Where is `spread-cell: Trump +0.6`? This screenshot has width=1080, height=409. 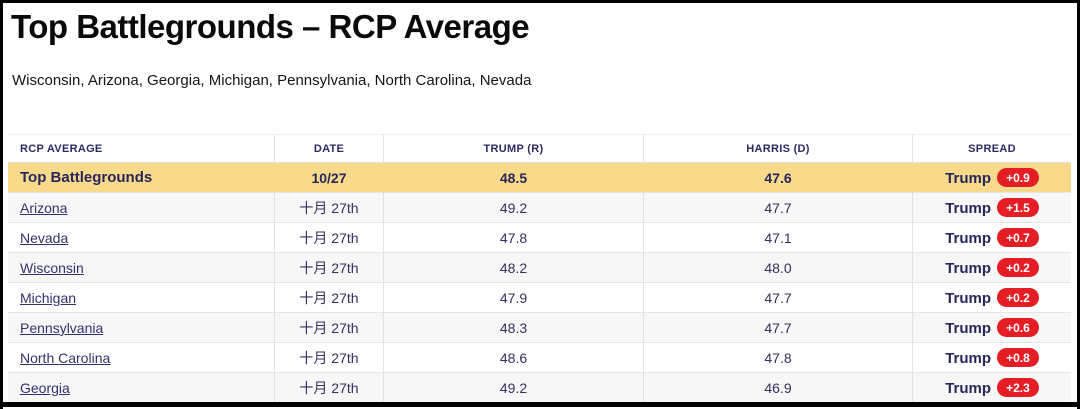
spread-cell: Trump +0.6 is located at coordinates (991, 328).